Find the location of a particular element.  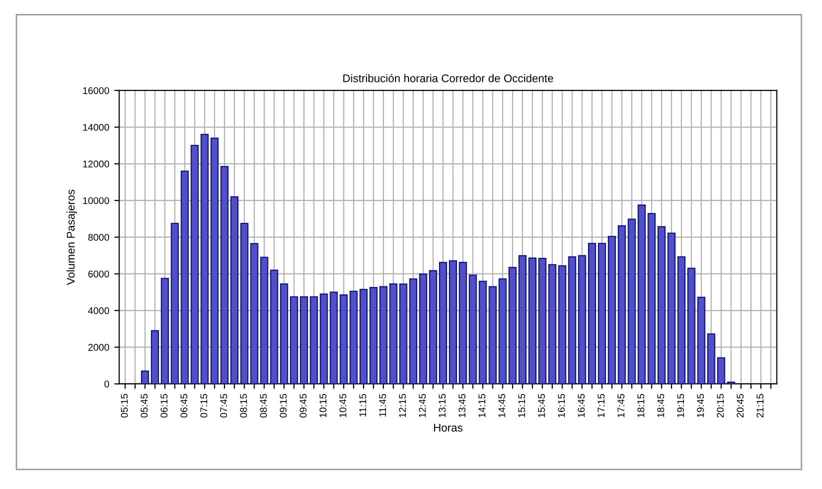

x-tick-label: 20:15 is located at coordinates (720, 406).